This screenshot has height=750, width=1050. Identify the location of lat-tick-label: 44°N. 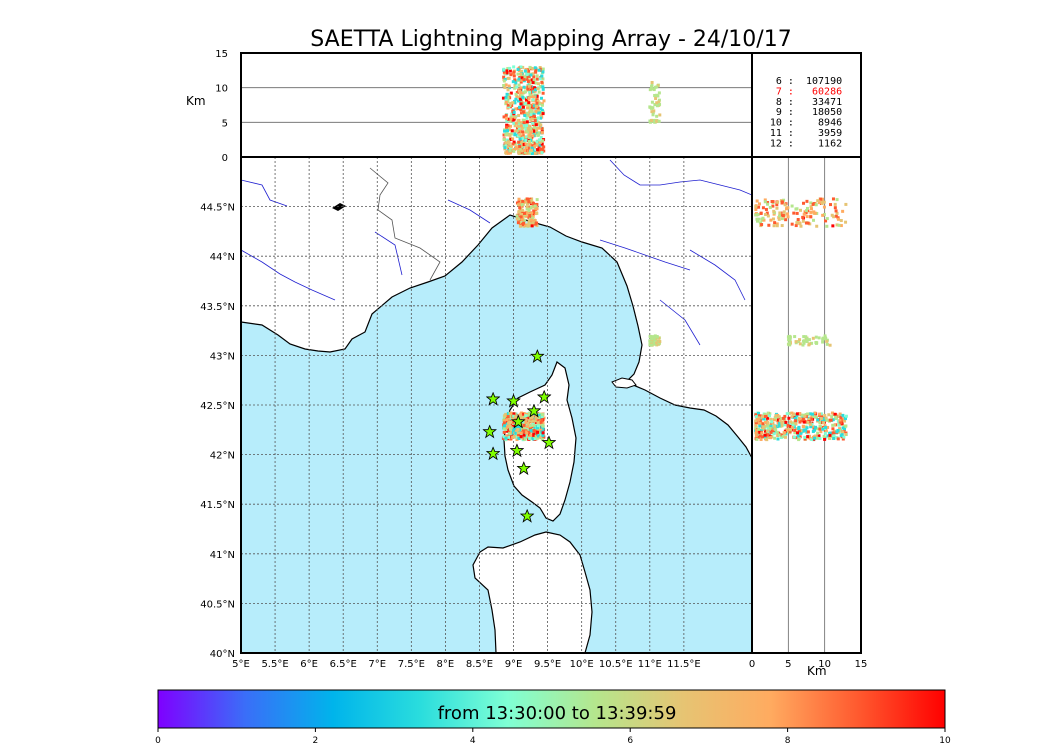
(222, 257).